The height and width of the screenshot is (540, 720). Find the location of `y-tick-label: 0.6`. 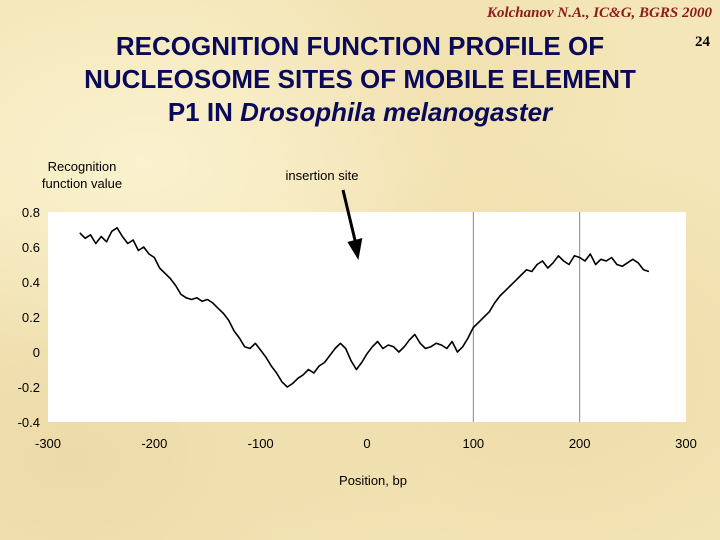

y-tick-label: 0.6 is located at coordinates (31, 247).